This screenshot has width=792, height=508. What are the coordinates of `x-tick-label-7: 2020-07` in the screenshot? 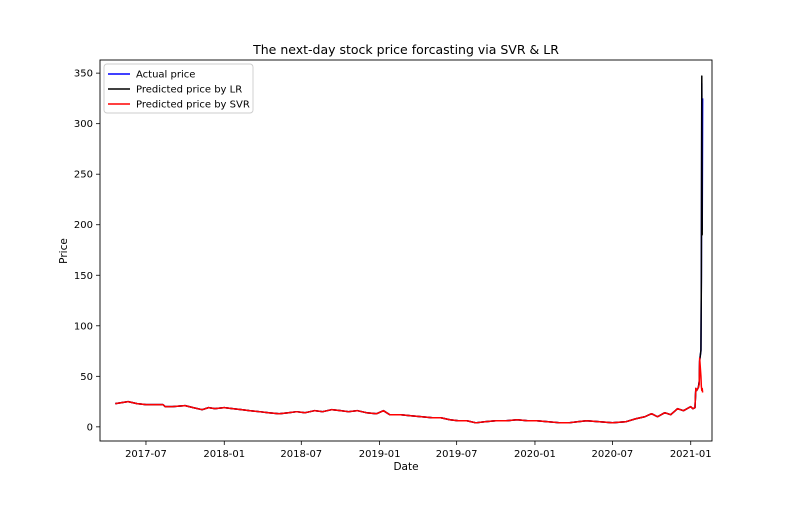 It's located at (613, 454).